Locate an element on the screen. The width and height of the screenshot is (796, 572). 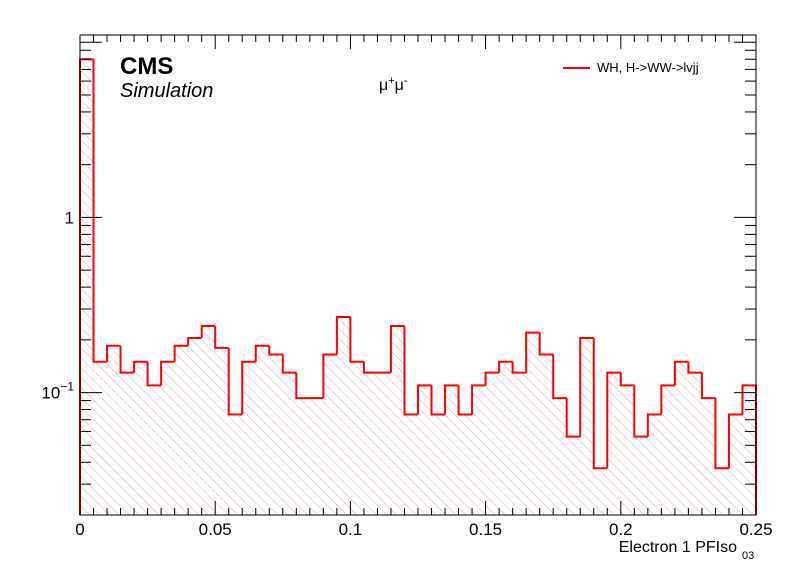
x-tick-label: 0 is located at coordinates (79, 529).